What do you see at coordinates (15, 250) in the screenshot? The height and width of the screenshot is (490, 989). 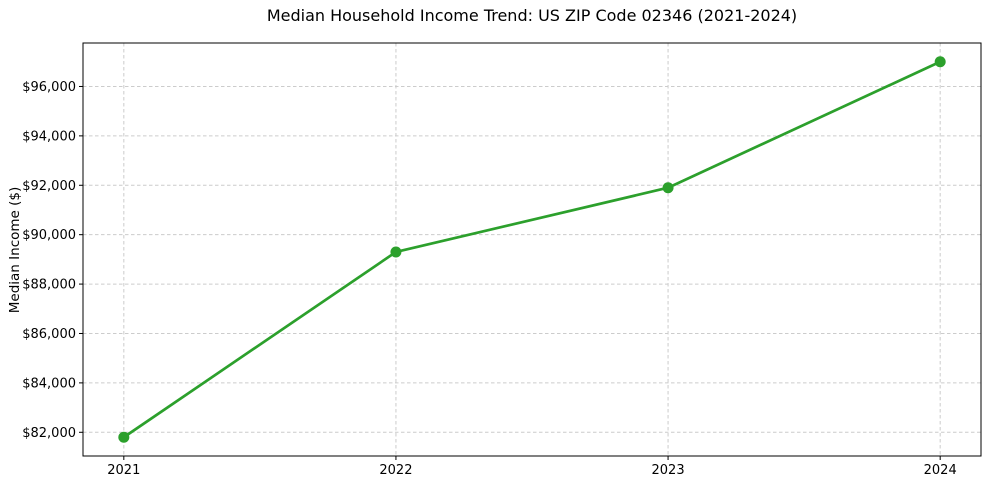 I see `y-axis-label: Median Income ($)` at bounding box center [15, 250].